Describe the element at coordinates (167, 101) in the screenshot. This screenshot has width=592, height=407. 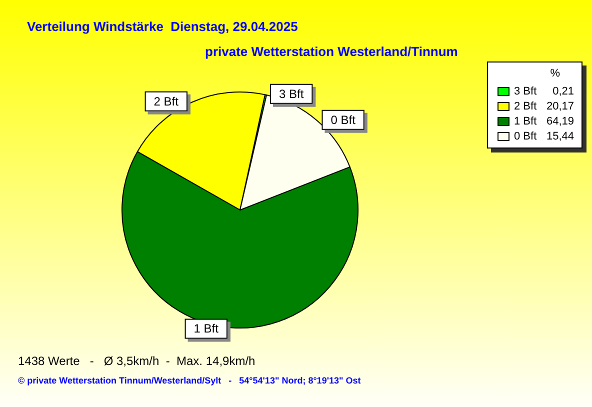
I see `slice-label: 2 Bft` at that location.